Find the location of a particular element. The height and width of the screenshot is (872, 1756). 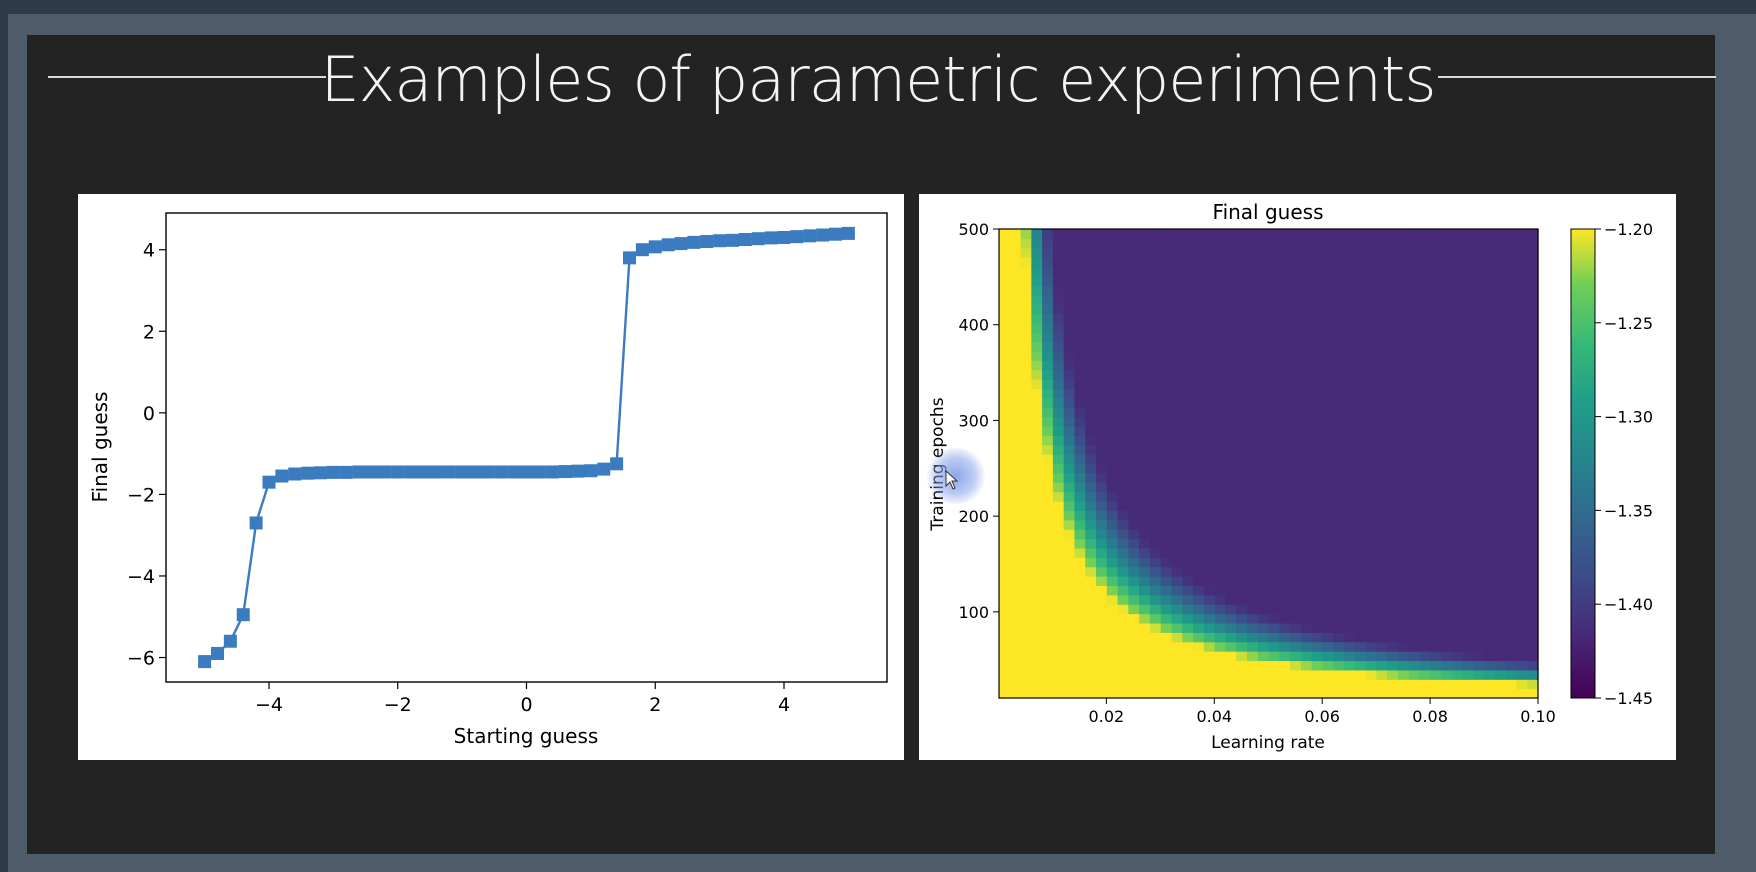

line-chart-x-label: Starting guess is located at coordinates (526, 736).